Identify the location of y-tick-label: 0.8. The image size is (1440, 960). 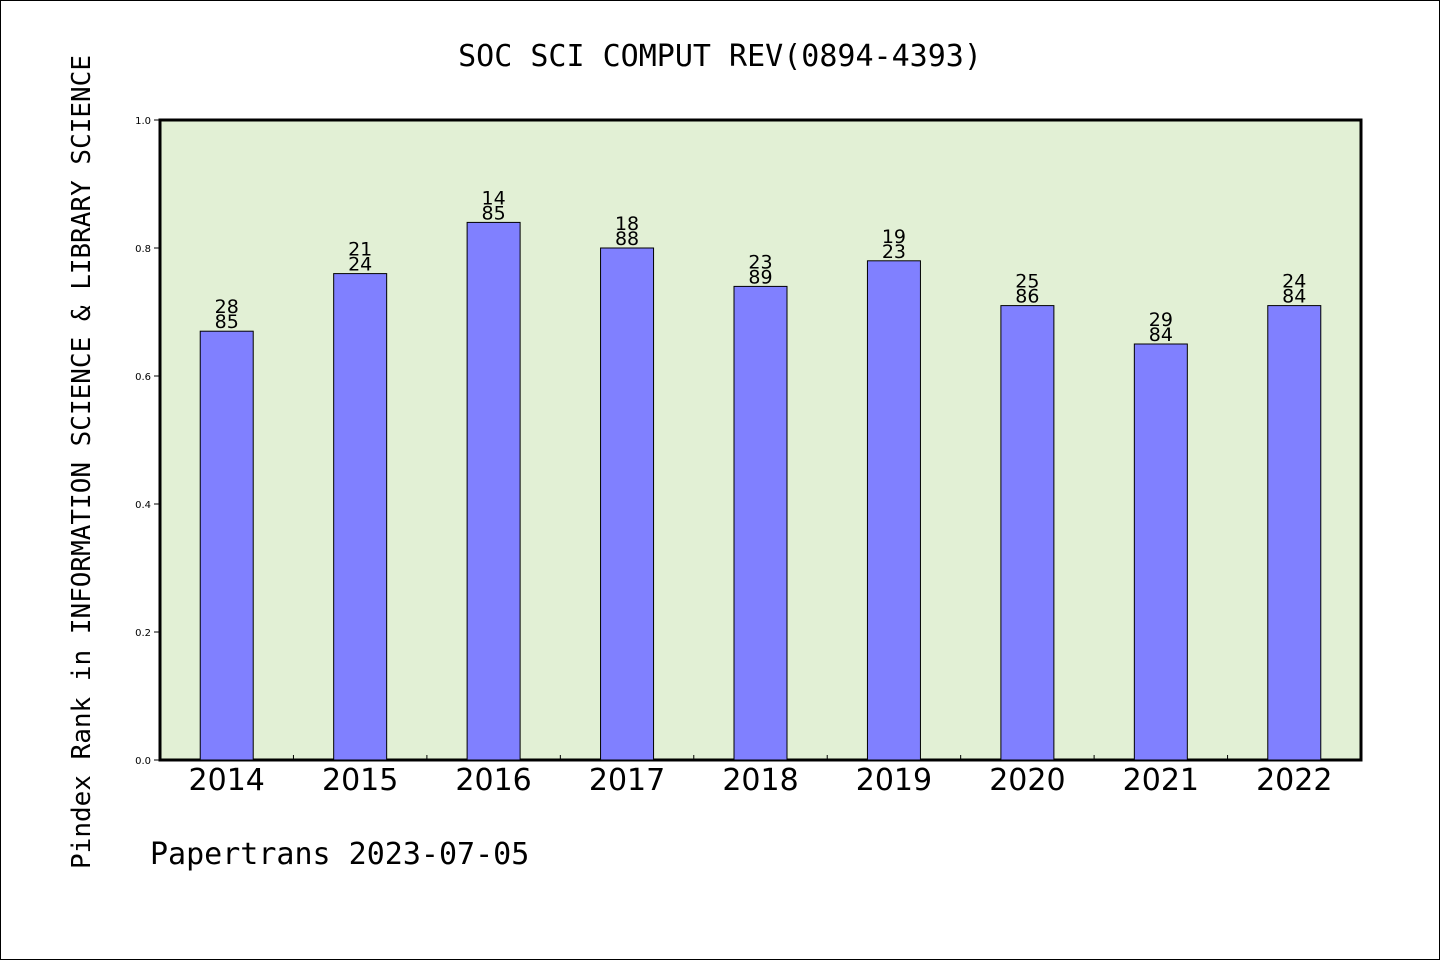
(143, 249).